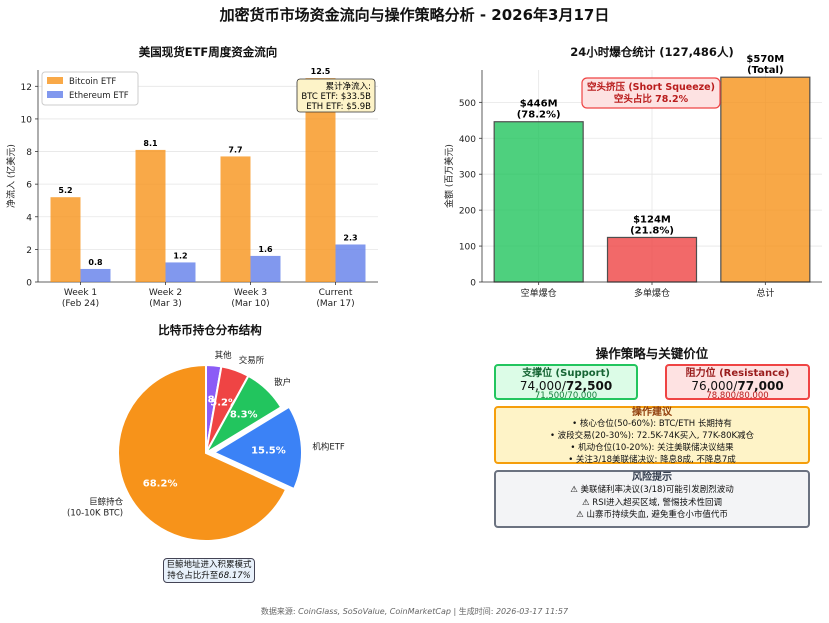 This screenshot has height=623, width=829. What do you see at coordinates (282, 382) in the screenshot?
I see `slice-name-label: 散户` at bounding box center [282, 382].